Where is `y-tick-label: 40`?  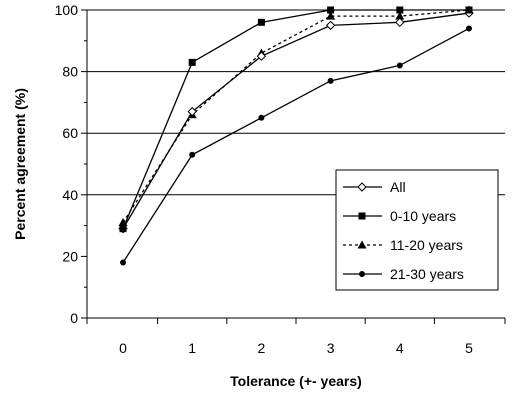
y-tick-label: 40 is located at coordinates (70, 195).